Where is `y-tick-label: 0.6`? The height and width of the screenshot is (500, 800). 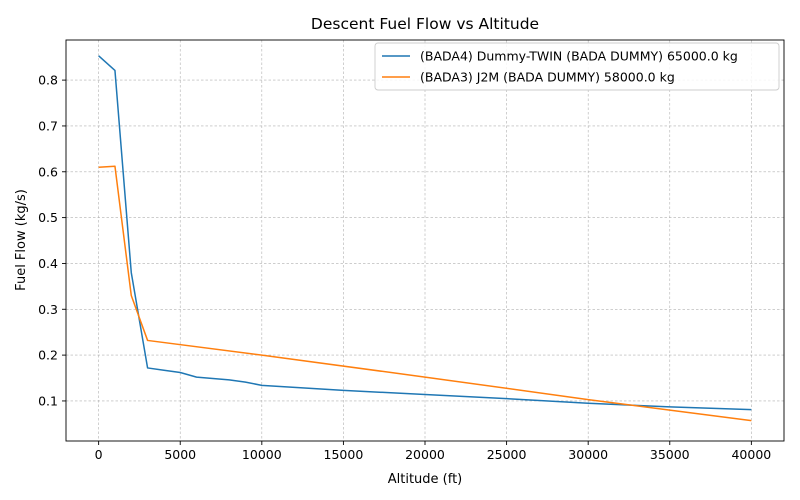
y-tick-label: 0.6 is located at coordinates (48, 171).